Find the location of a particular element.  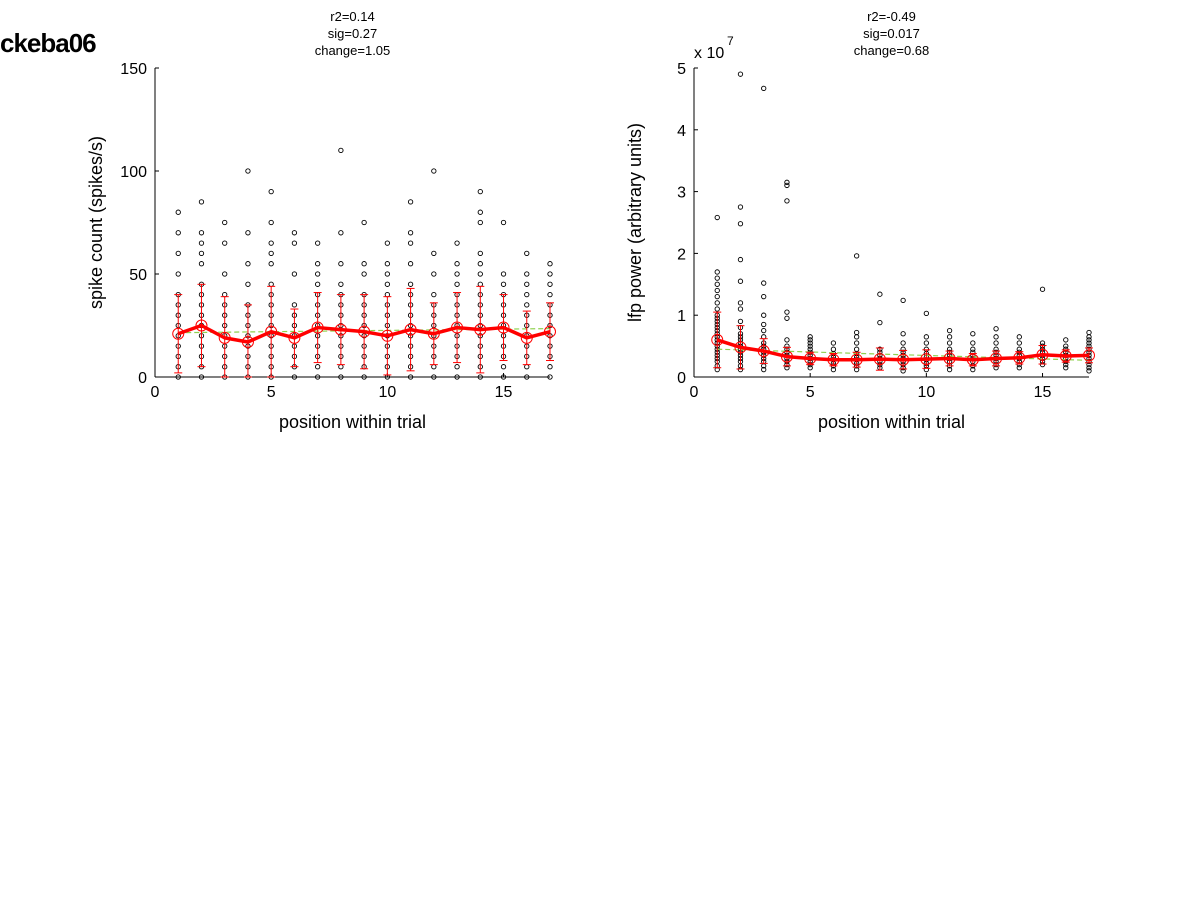

chart-title-line: sig=0.27 is located at coordinates (353, 33).